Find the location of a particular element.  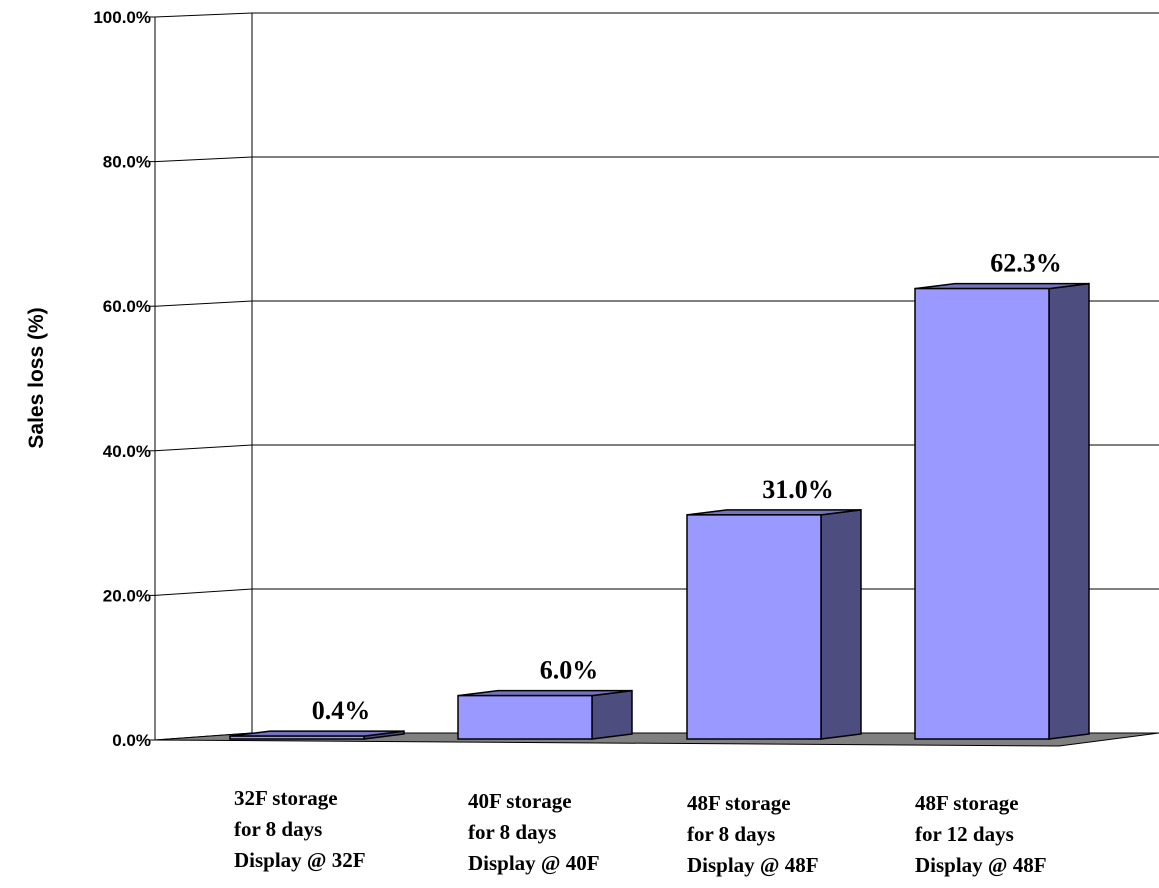

category-label-line: 32F storage is located at coordinates (286, 798).